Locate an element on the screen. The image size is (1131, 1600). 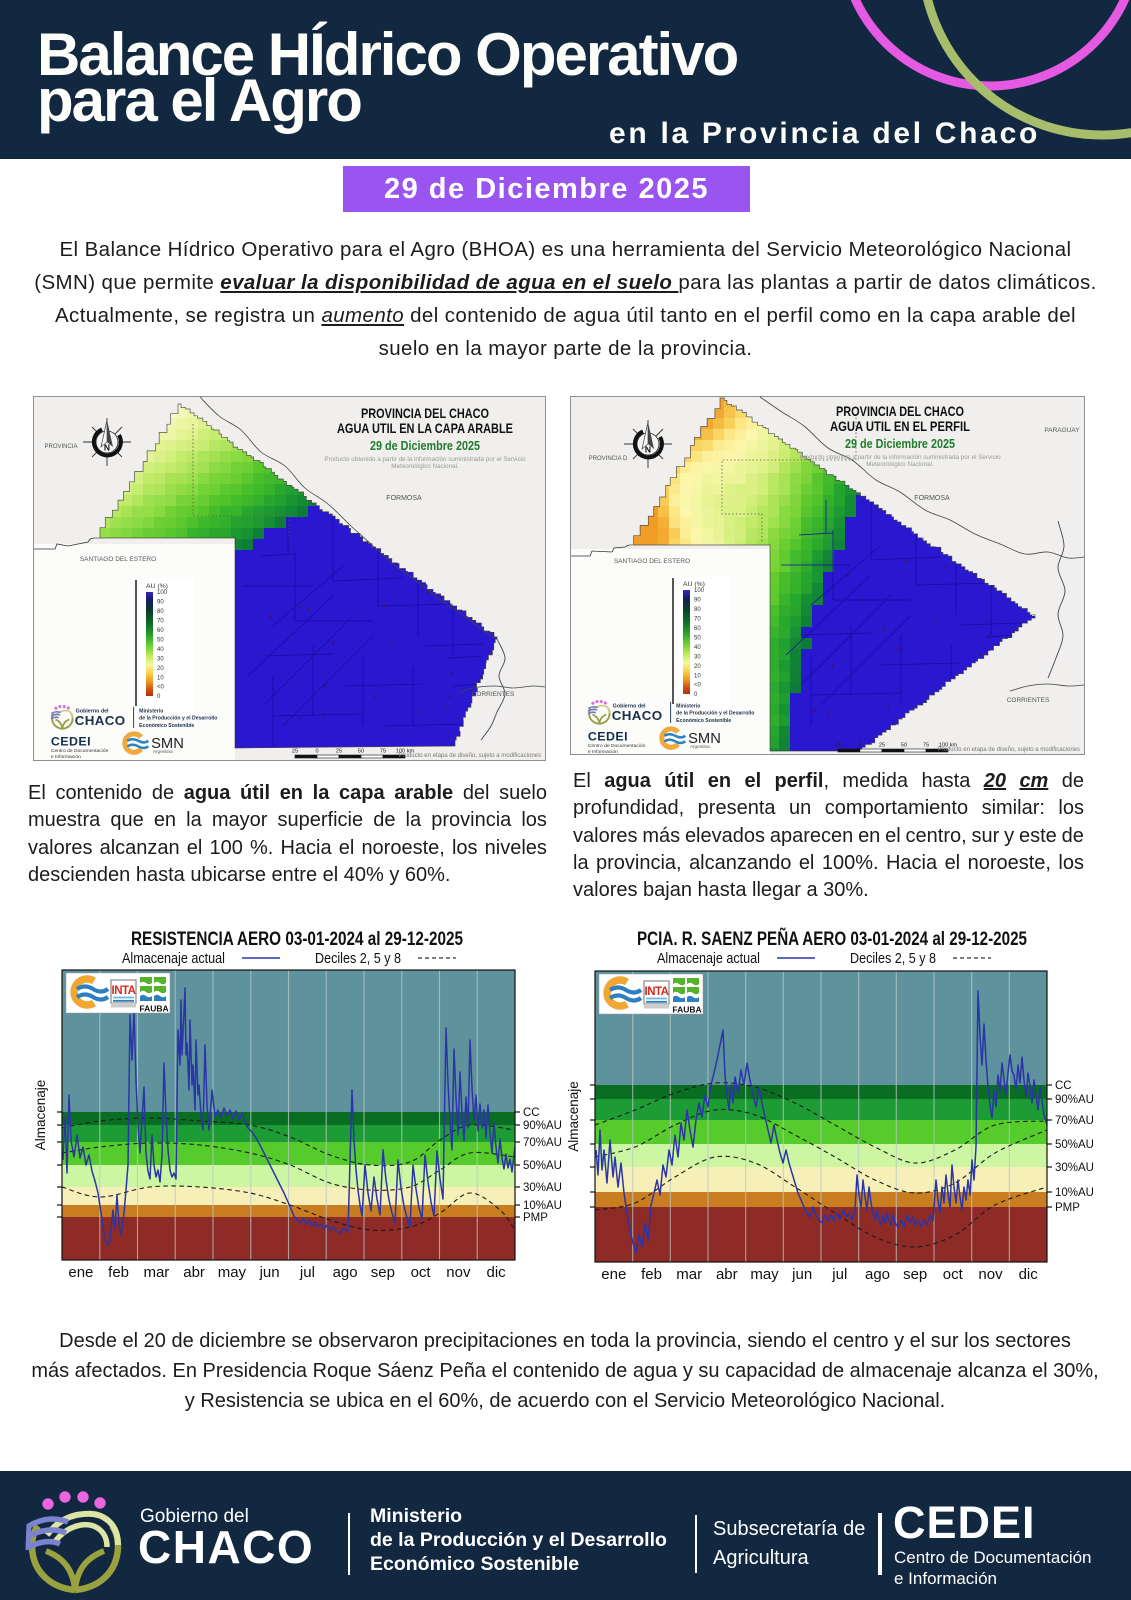
svg-text: Ministerio is located at coordinates (688, 706).